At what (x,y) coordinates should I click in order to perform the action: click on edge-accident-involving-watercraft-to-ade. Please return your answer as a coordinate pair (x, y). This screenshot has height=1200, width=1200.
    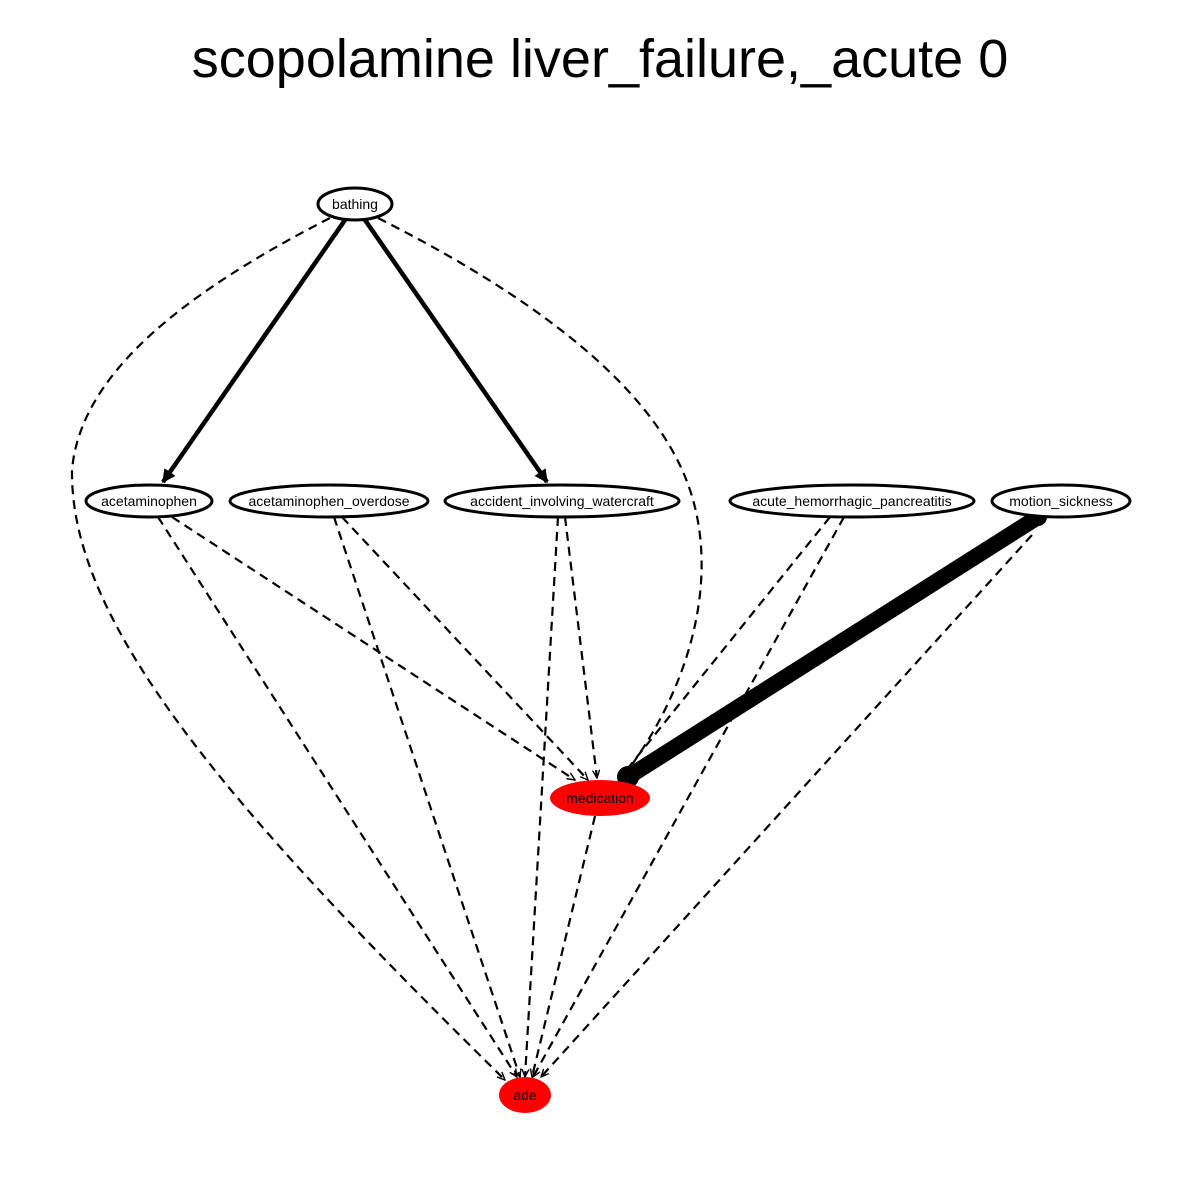
    Looking at the image, I should click on (542, 796).